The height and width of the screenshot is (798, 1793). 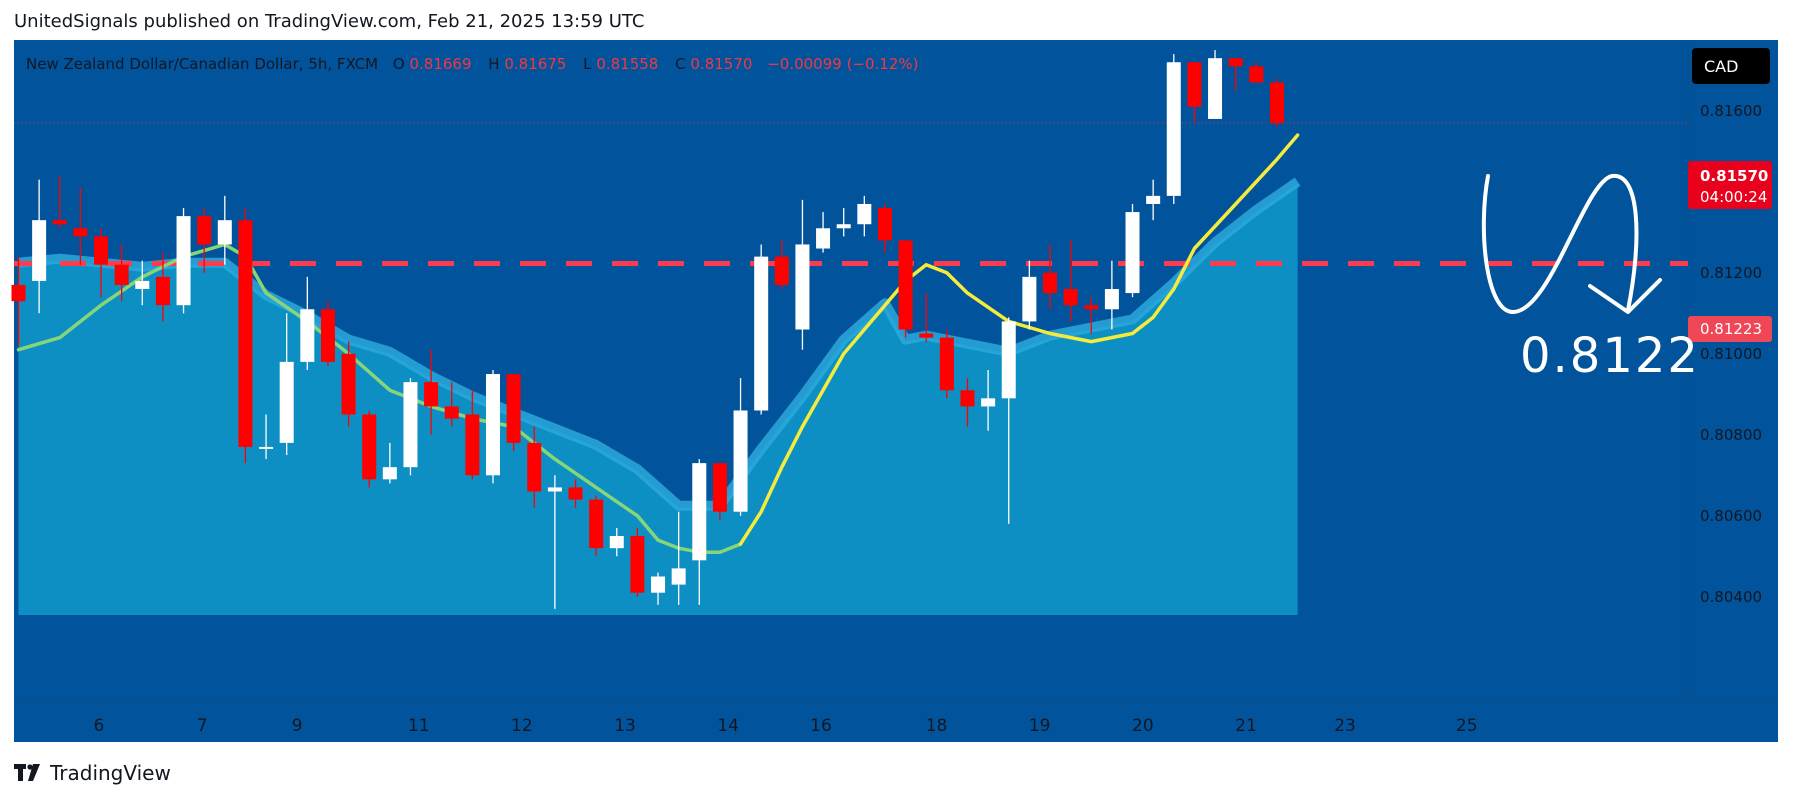 I want to click on level-badge-bg, so click(x=1730, y=329).